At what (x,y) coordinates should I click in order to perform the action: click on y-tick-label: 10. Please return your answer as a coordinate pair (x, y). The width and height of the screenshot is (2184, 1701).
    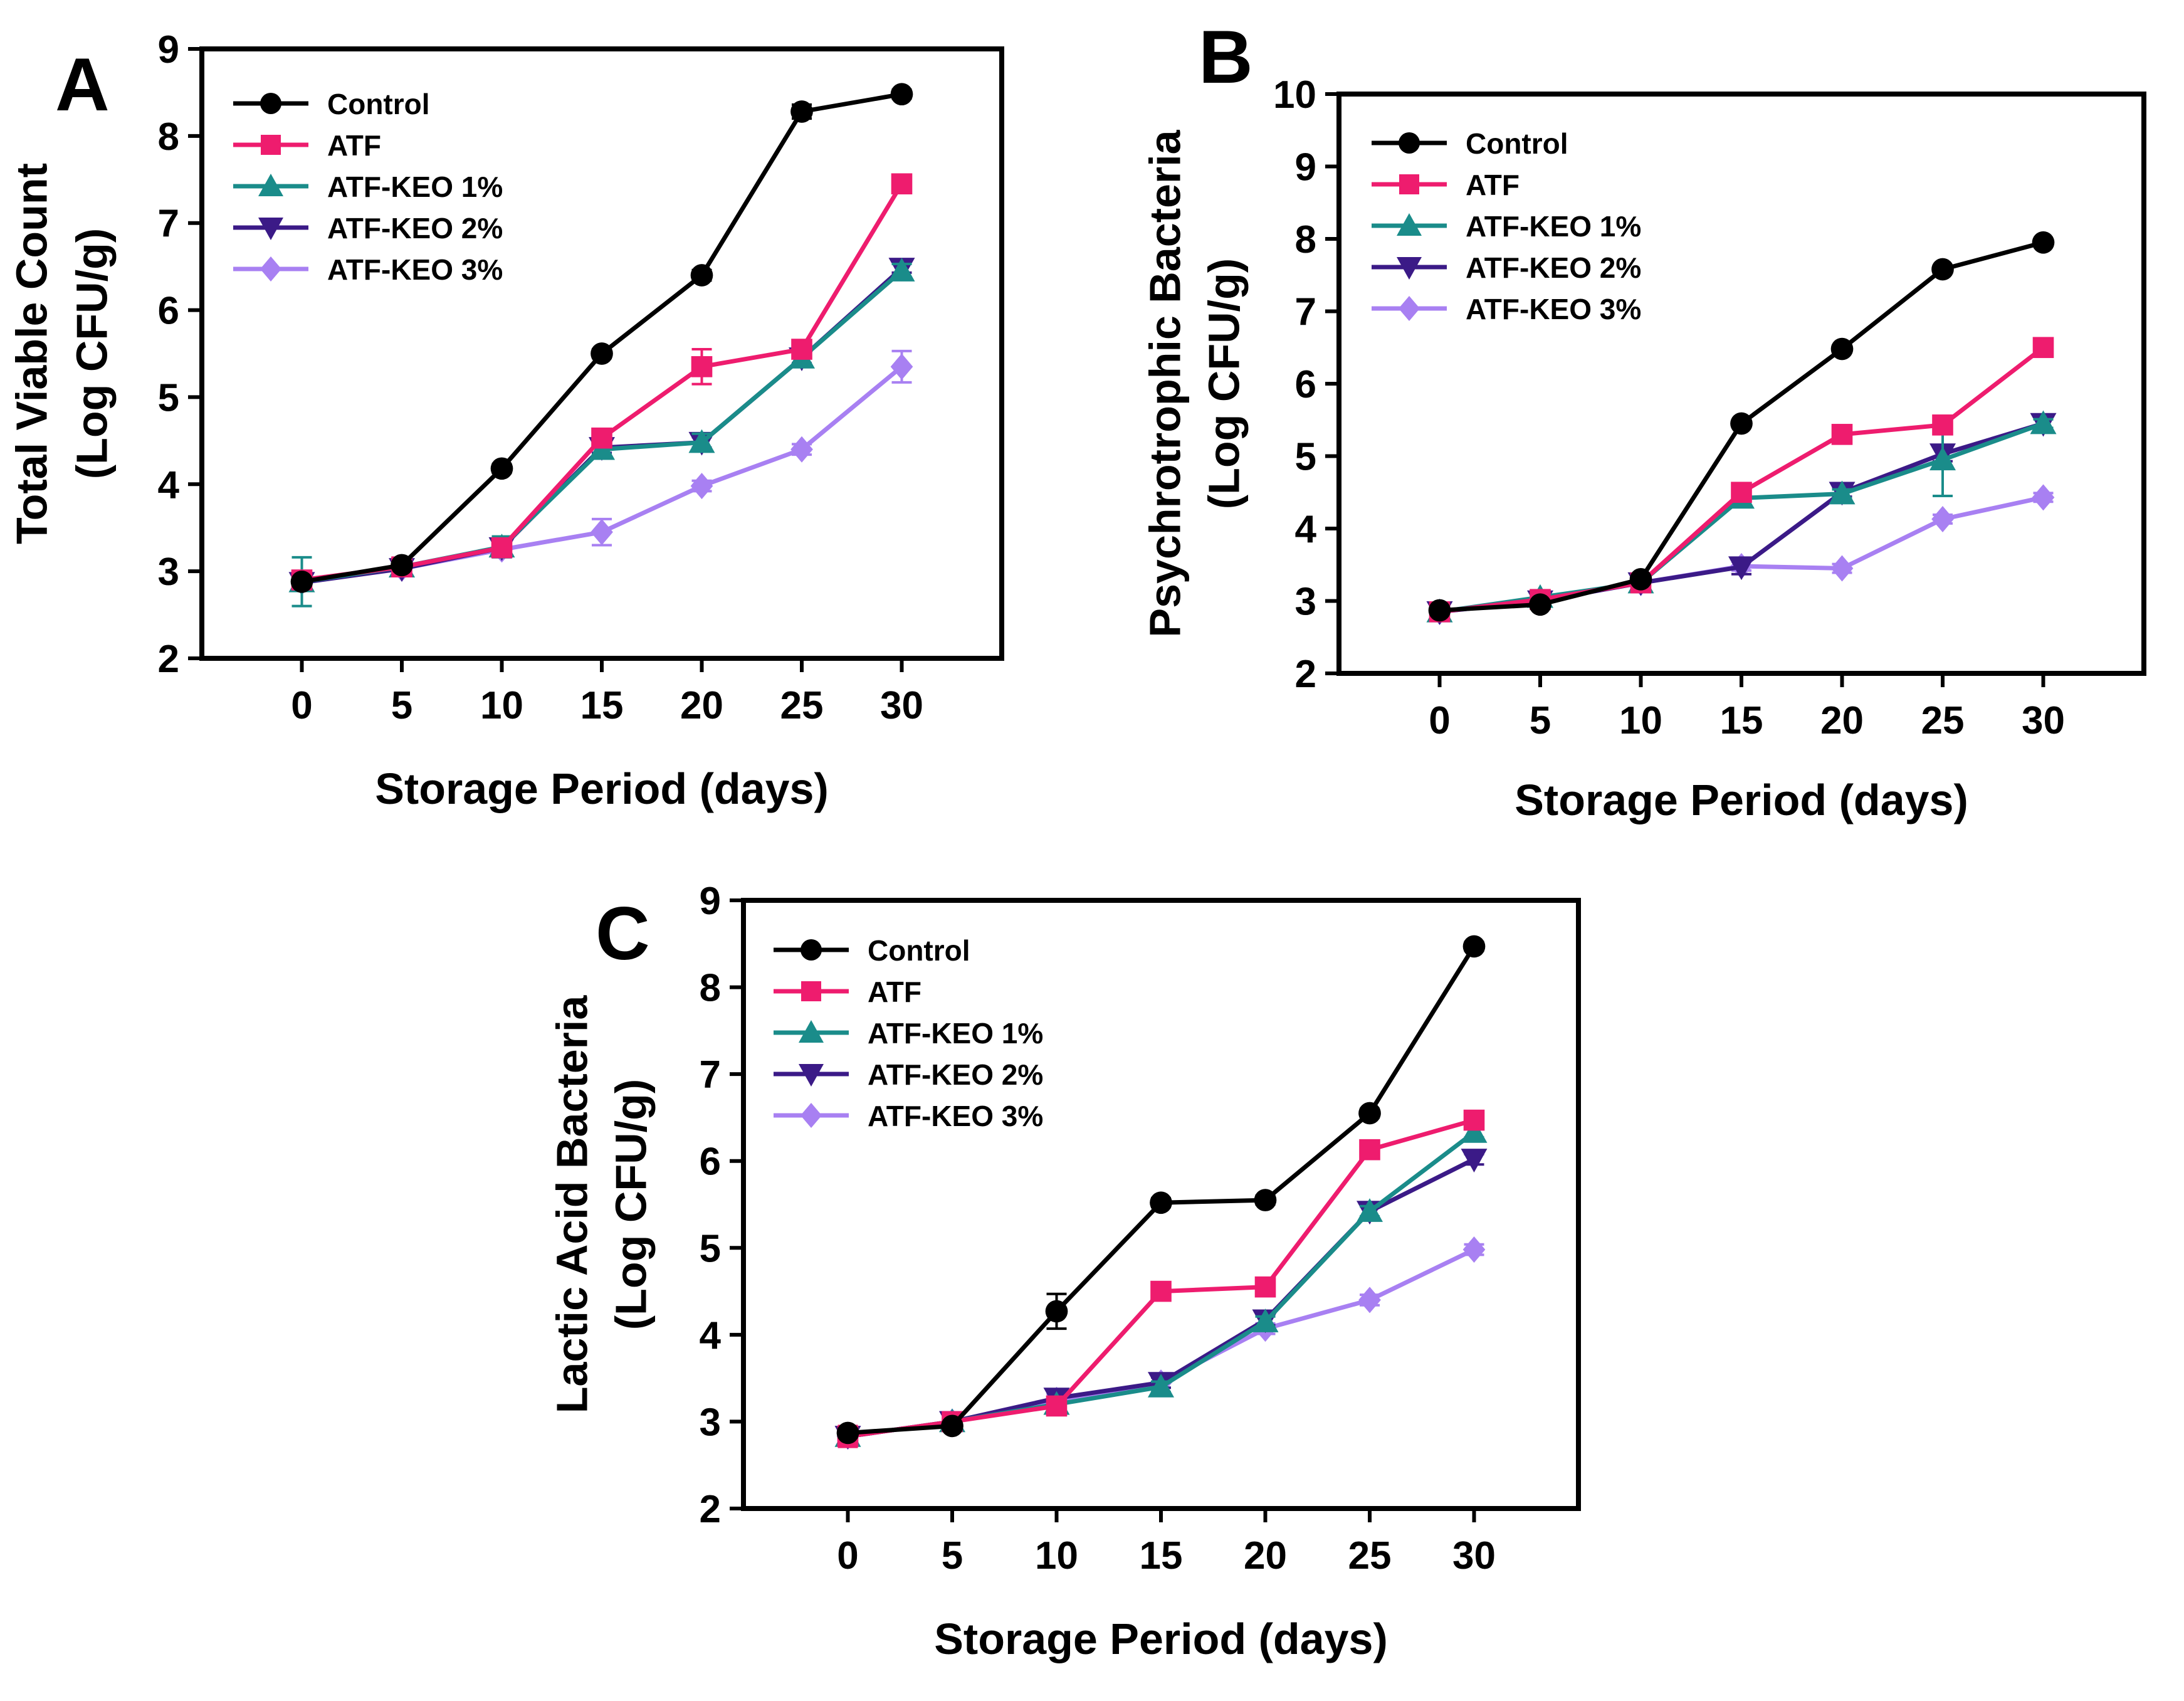
    Looking at the image, I should click on (1294, 95).